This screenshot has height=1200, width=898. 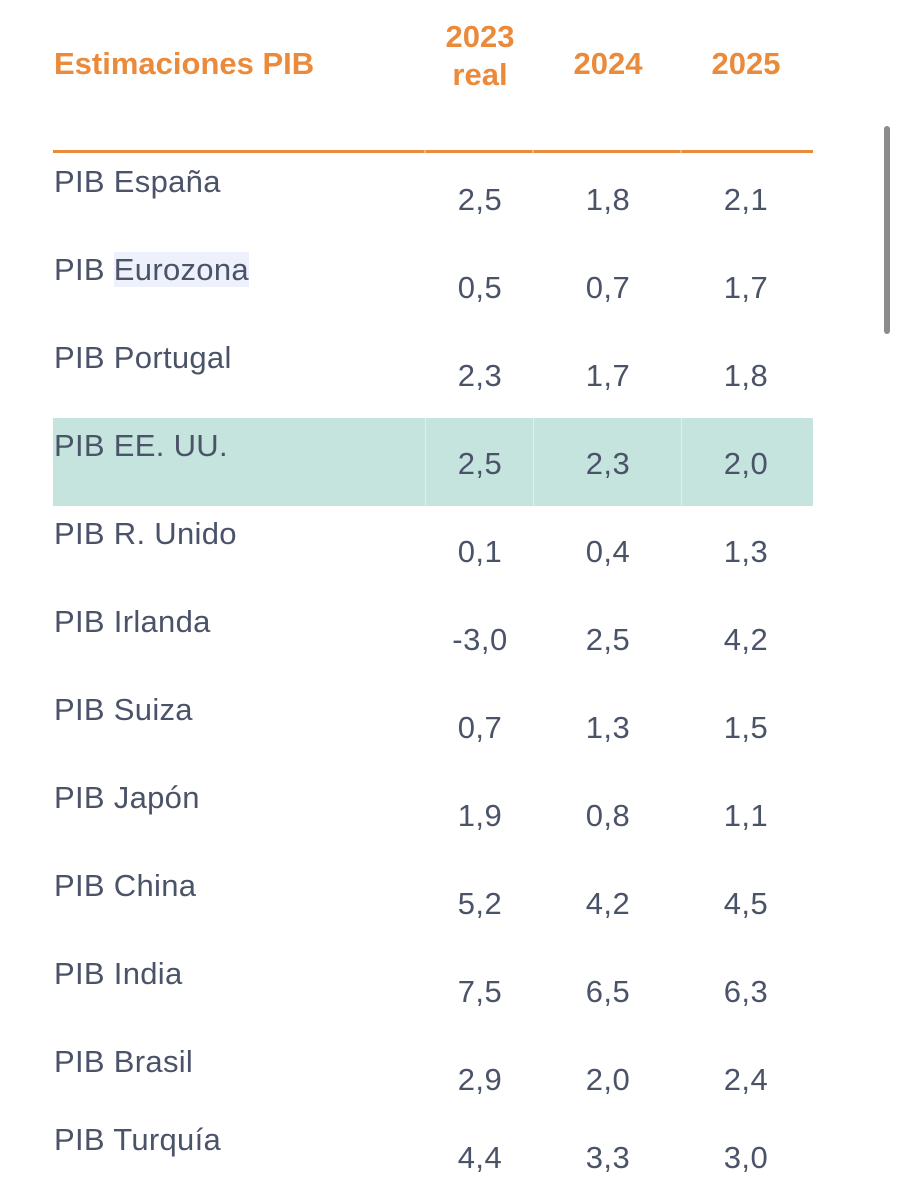 What do you see at coordinates (608, 287) in the screenshot?
I see `cell-2024: 0,7` at bounding box center [608, 287].